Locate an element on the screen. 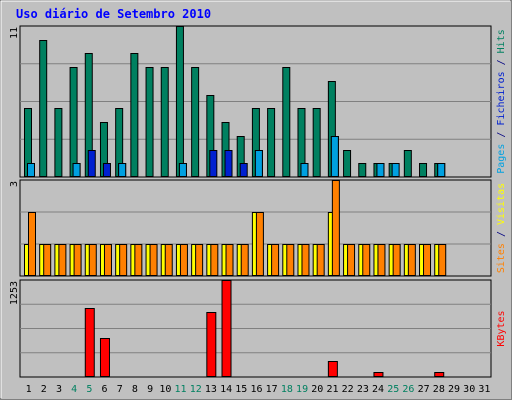 The image size is (512, 400). x-tick-label: 24 is located at coordinates (378, 389).